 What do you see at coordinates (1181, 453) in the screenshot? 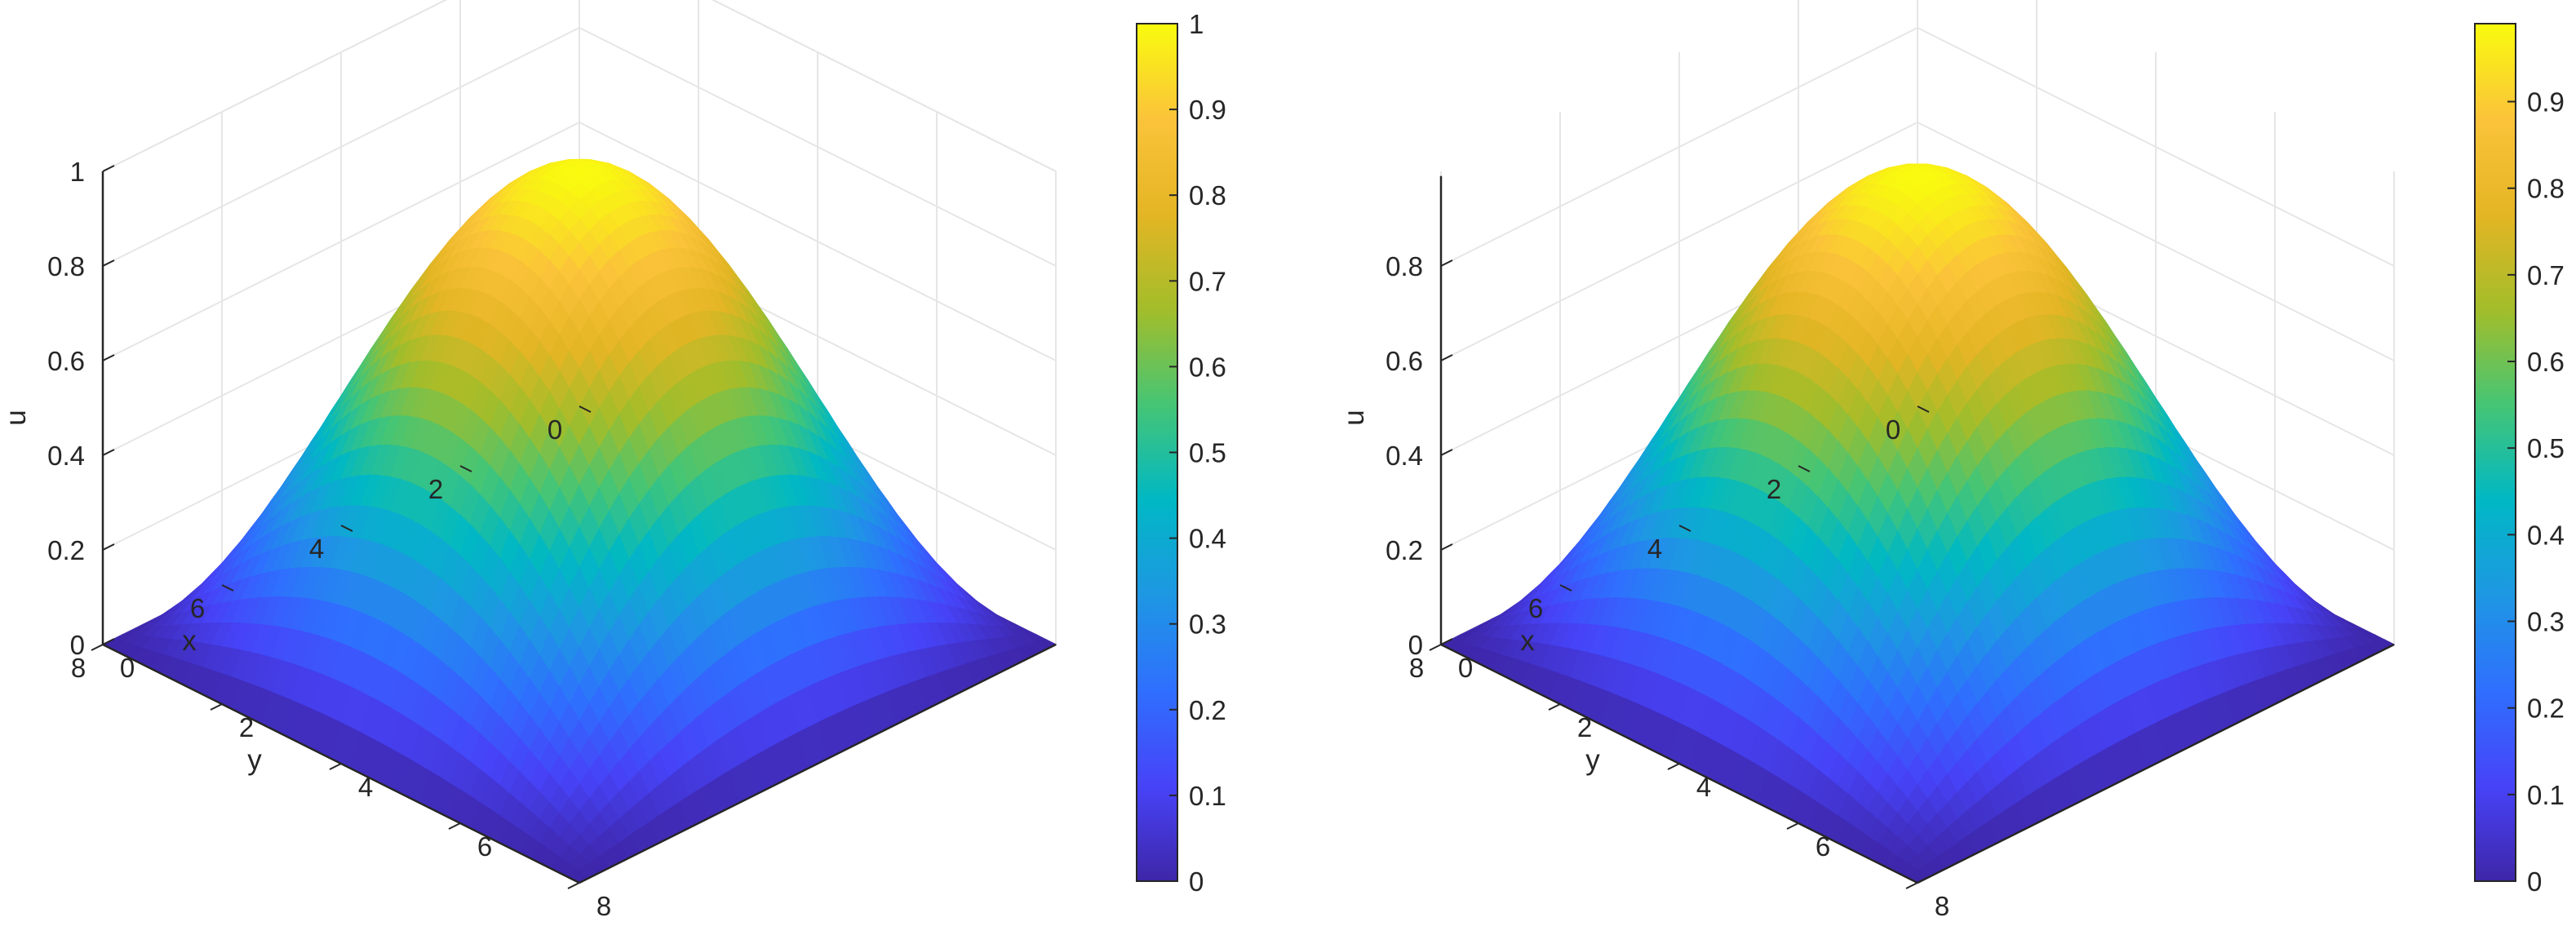
I see `colorbar: 0 0.1 0.2 0.3 0.4 0.5 0.6 0.7 0.8 0.9 1` at bounding box center [1181, 453].